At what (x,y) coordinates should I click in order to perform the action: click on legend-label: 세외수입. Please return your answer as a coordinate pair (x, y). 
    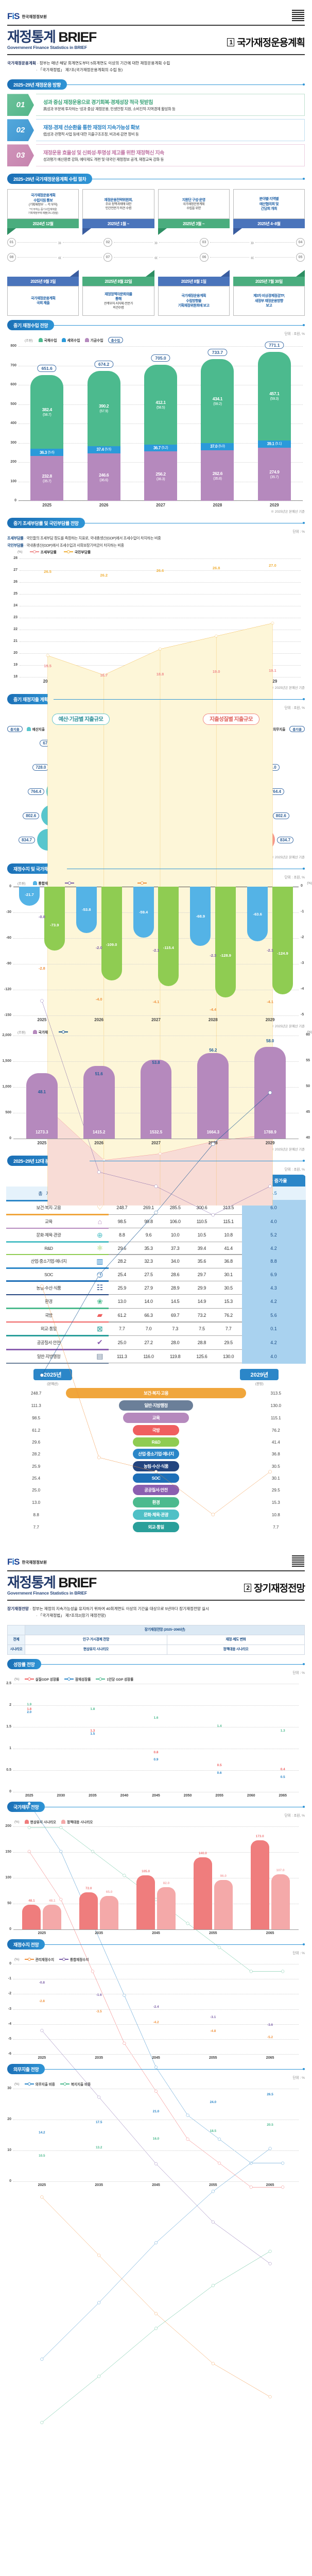
    Looking at the image, I should click on (73, 341).